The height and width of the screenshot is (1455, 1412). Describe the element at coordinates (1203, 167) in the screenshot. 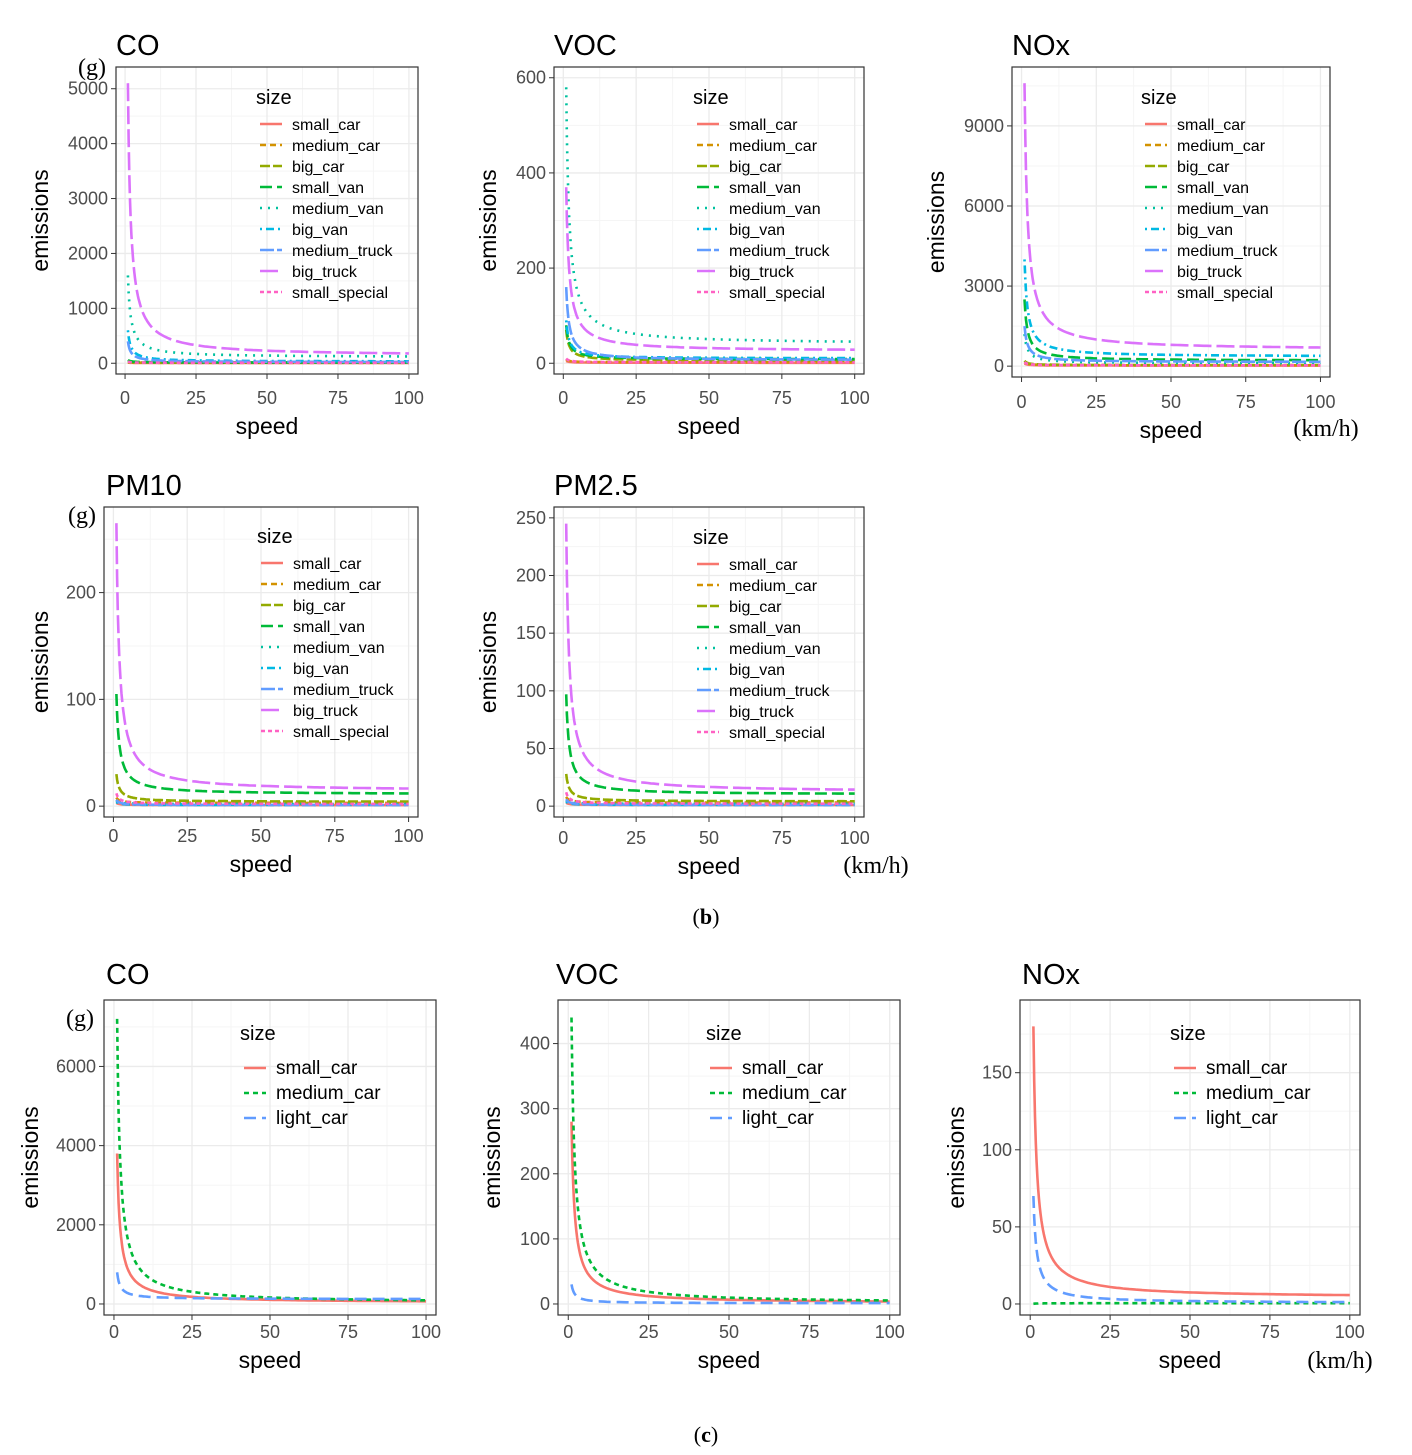

I see `legend-label-big-car: big_car` at that location.